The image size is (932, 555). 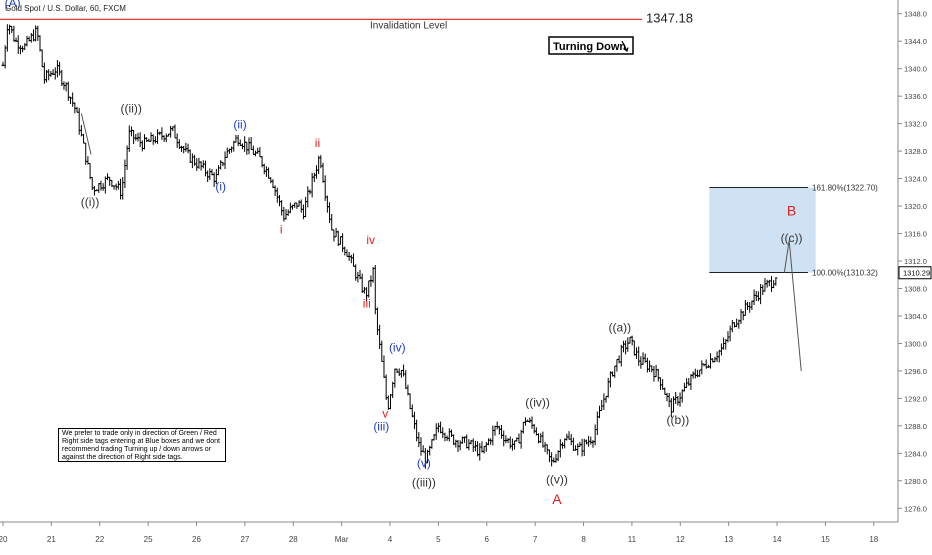 What do you see at coordinates (408, 25) in the screenshot?
I see `invalidation-label: Invalidation Level` at bounding box center [408, 25].